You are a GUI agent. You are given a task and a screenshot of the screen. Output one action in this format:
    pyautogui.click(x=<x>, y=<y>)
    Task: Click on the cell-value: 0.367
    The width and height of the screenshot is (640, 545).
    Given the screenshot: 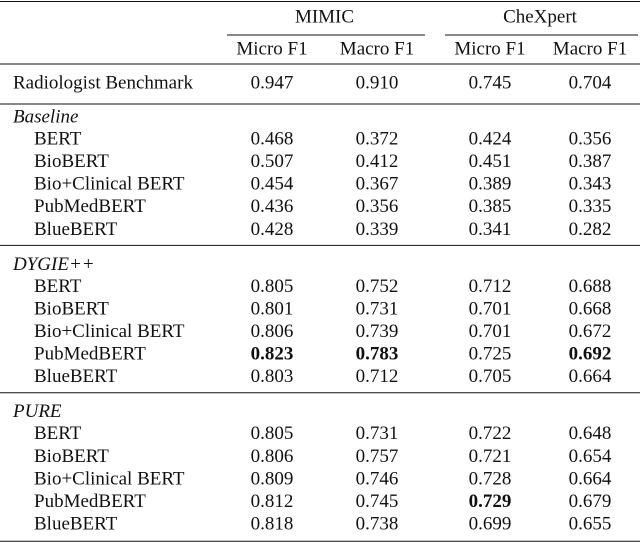 What is the action you would take?
    pyautogui.click(x=377, y=184)
    